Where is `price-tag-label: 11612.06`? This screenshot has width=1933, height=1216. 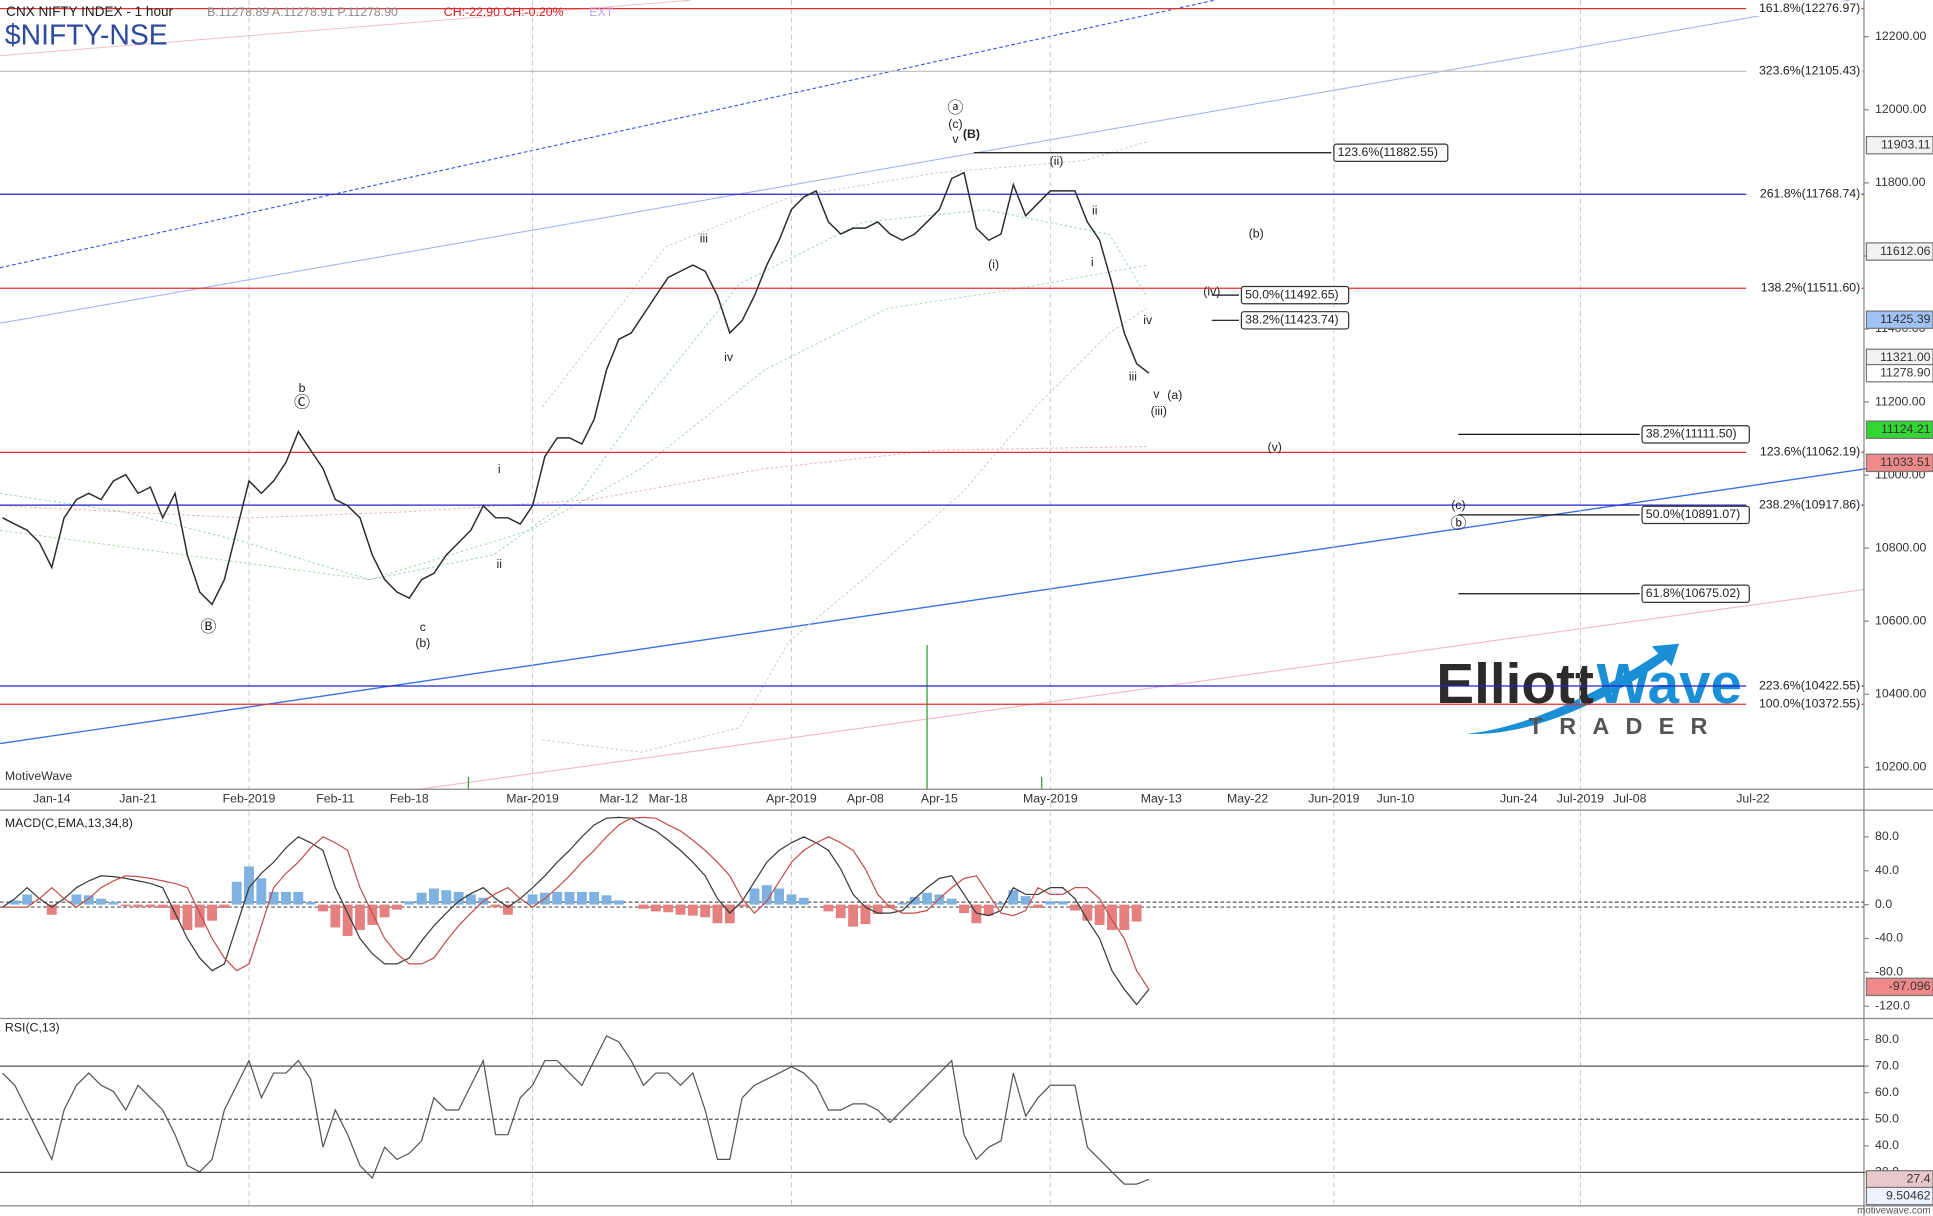 price-tag-label: 11612.06 is located at coordinates (1905, 251).